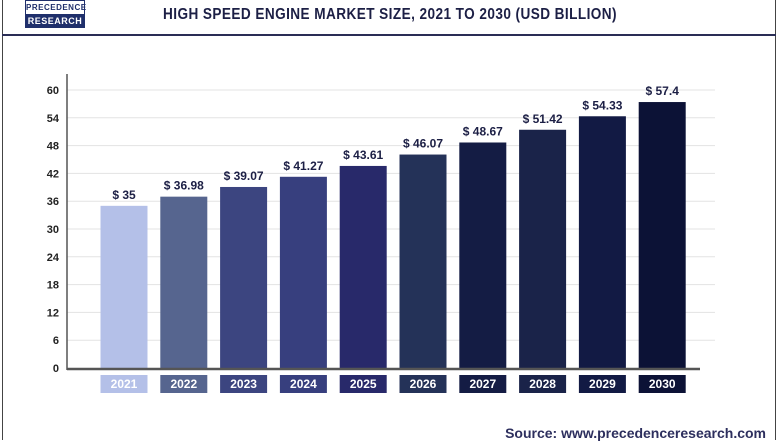 The width and height of the screenshot is (780, 441). Describe the element at coordinates (124, 195) in the screenshot. I see `data-label: $ 35` at that location.